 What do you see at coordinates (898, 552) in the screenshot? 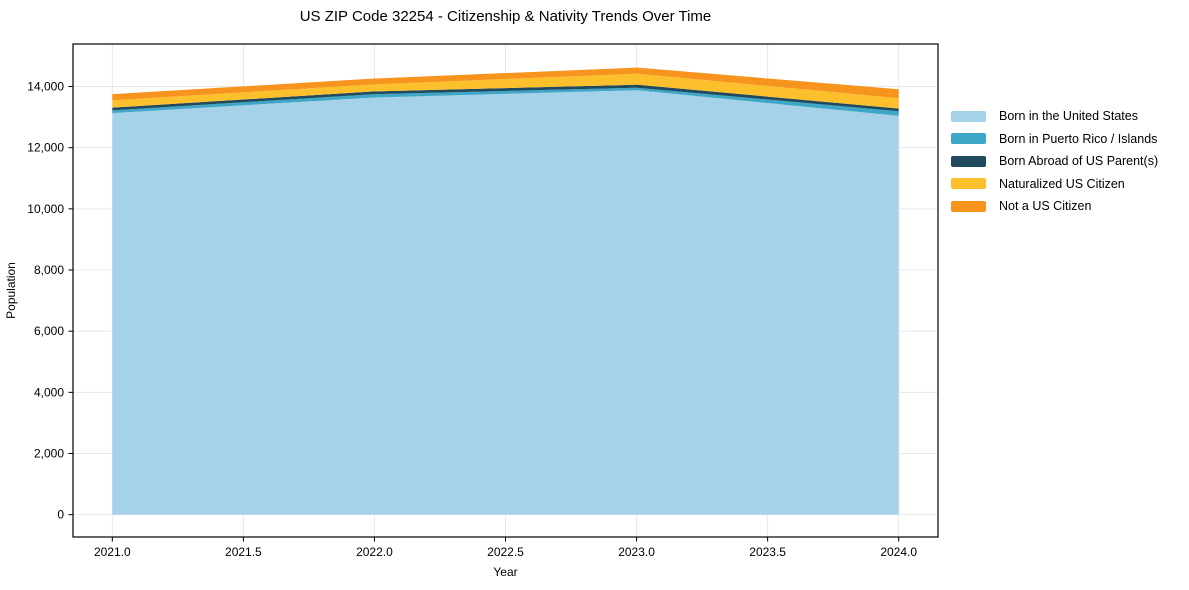
I see `x-tick-label: 2024.0` at bounding box center [898, 552].